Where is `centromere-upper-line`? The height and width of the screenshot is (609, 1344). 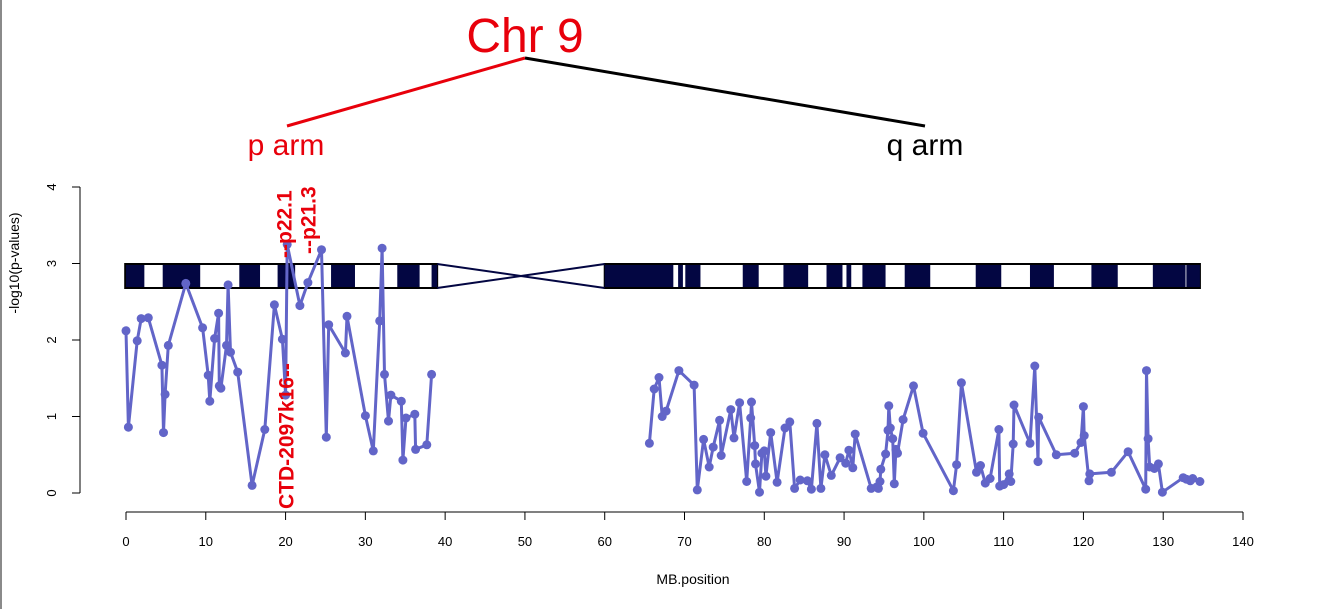
centromere-upper-line is located at coordinates (521, 270).